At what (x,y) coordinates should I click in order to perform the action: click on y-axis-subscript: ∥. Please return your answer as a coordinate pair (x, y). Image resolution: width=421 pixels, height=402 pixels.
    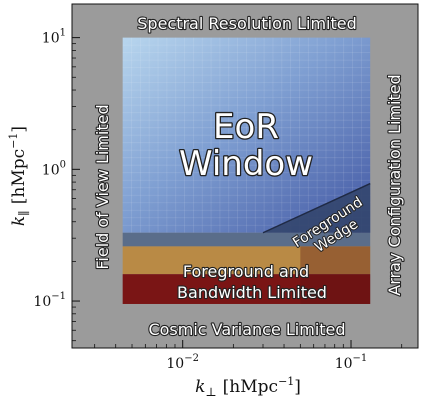
    Looking at the image, I should click on (24, 213).